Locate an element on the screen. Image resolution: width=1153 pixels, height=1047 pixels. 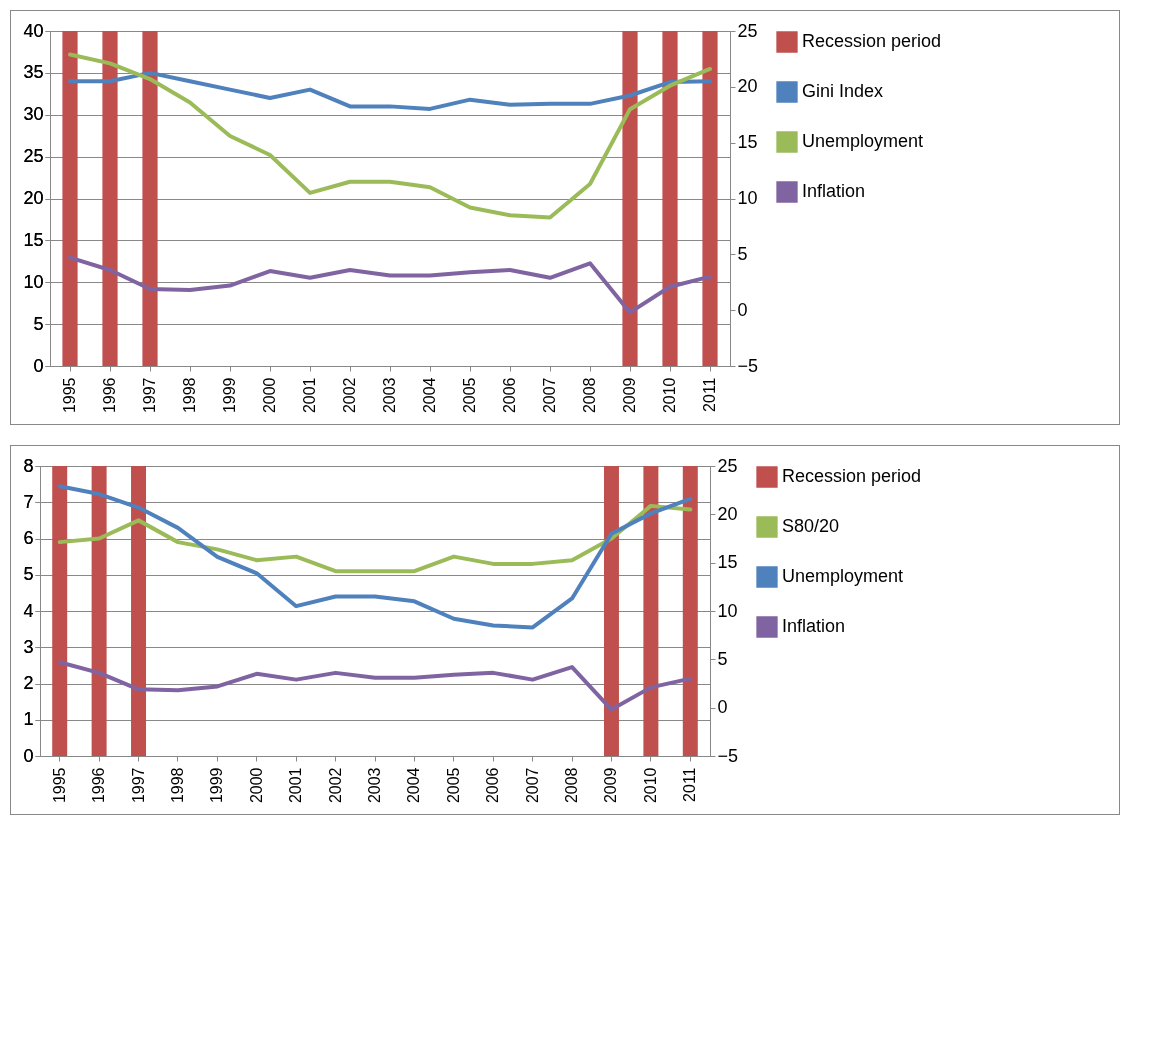
y-tick-label: 10 is located at coordinates (33, 281).